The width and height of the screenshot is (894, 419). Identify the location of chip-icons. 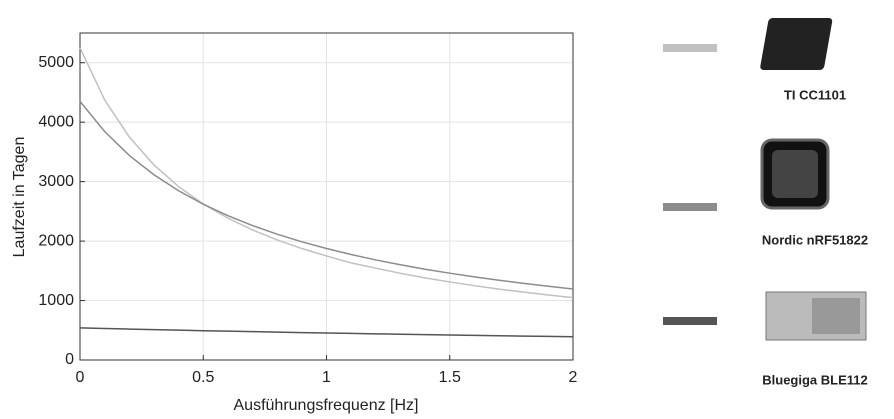
(813, 179).